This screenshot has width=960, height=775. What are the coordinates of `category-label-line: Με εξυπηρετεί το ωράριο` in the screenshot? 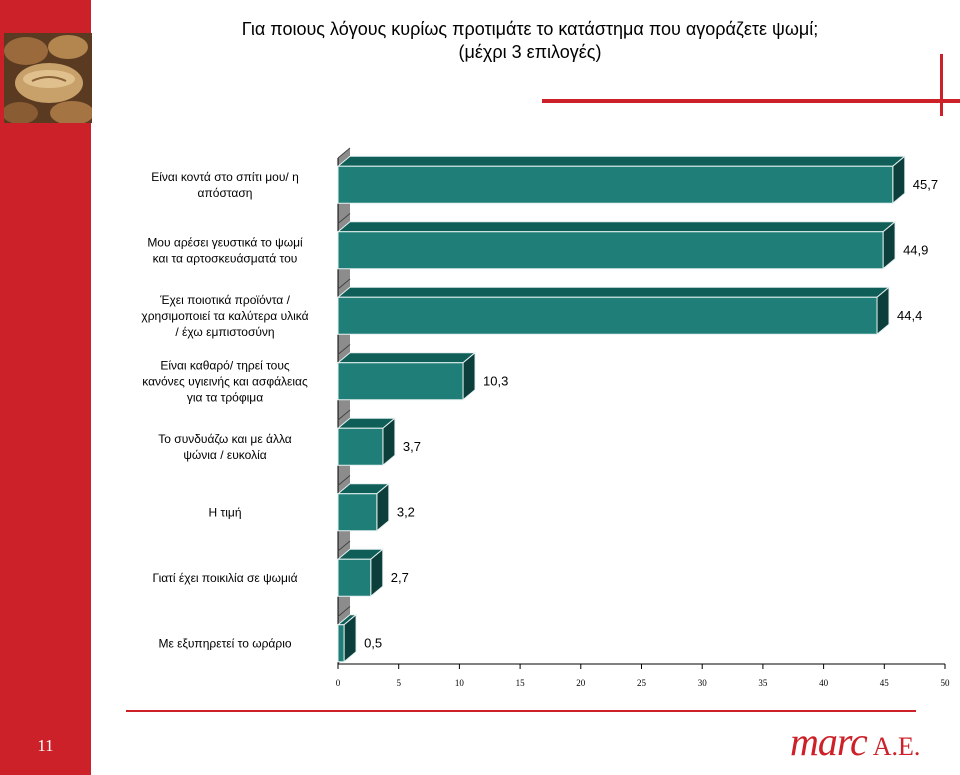 It's located at (224, 643).